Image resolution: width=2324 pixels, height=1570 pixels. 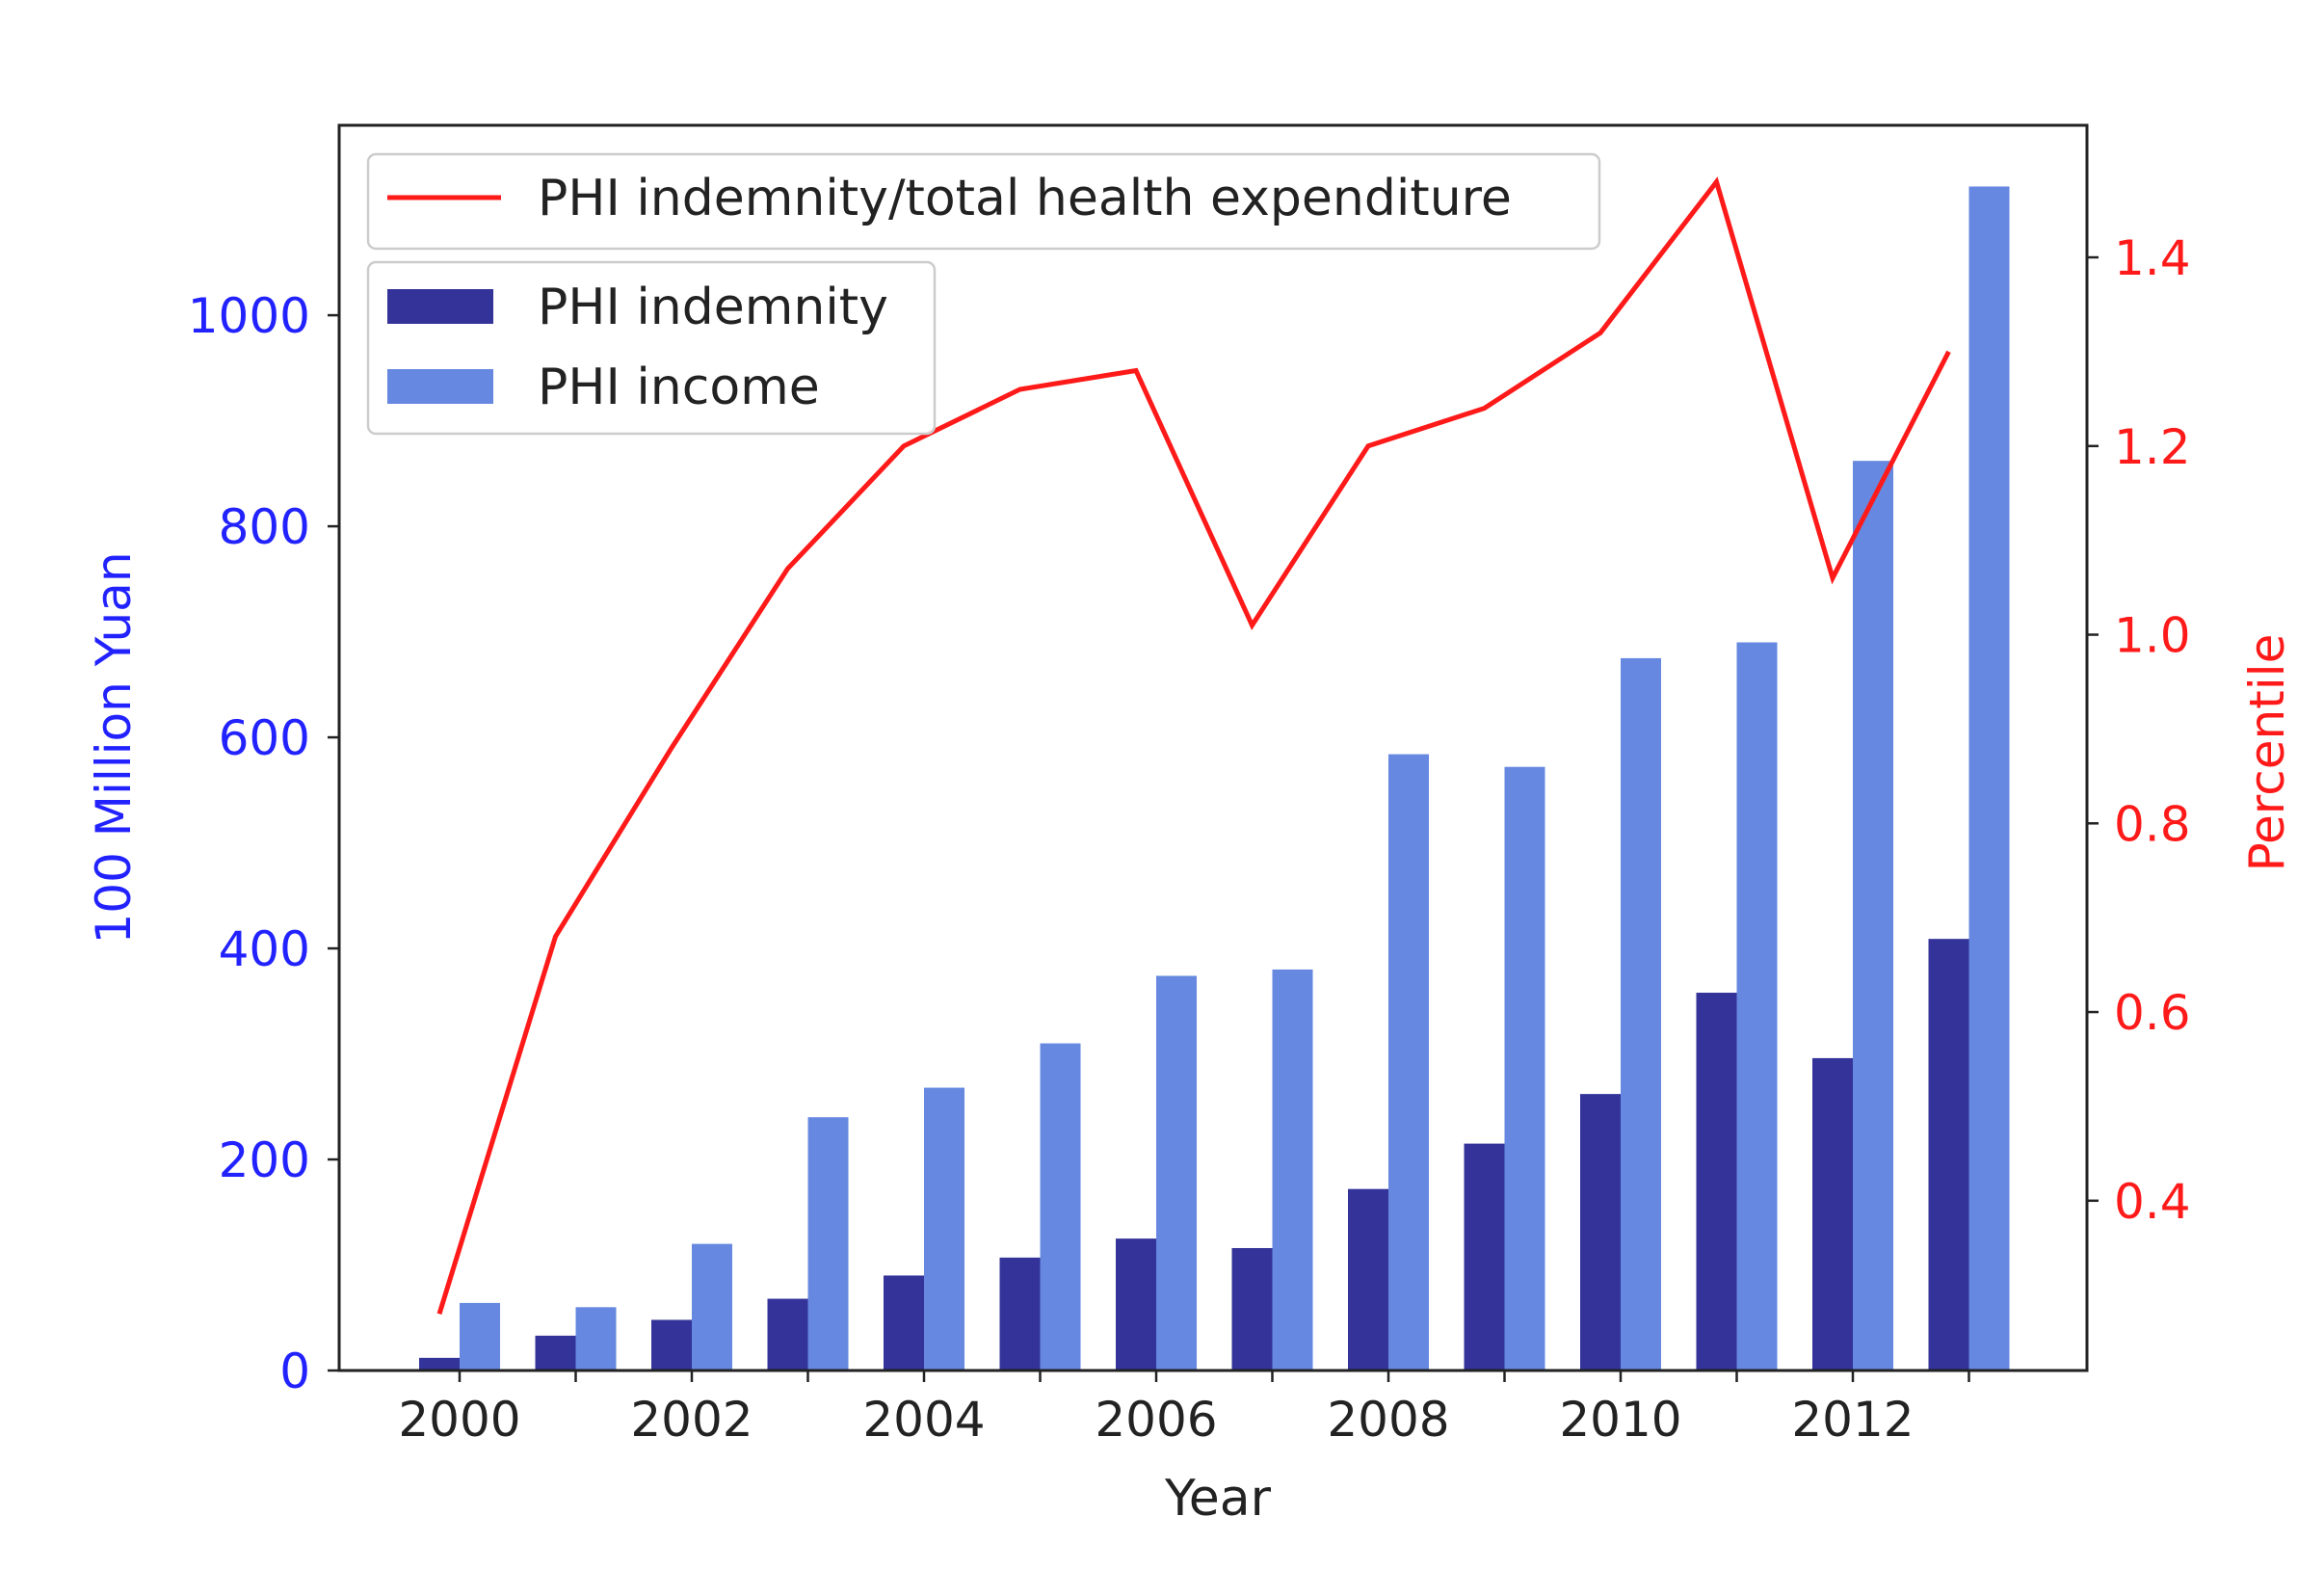 What do you see at coordinates (1873, 915) in the screenshot?
I see `bar-phi-income-2012` at bounding box center [1873, 915].